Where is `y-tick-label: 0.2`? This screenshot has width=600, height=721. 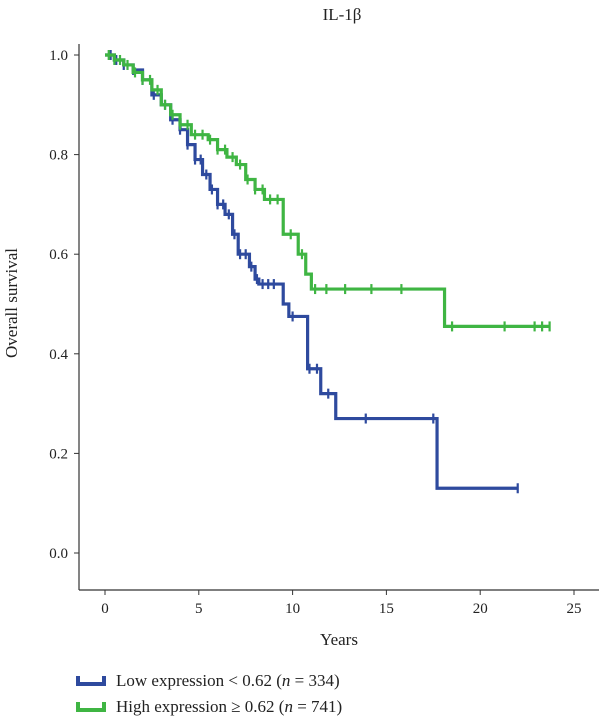 y-tick-label: 0.2 is located at coordinates (58, 454).